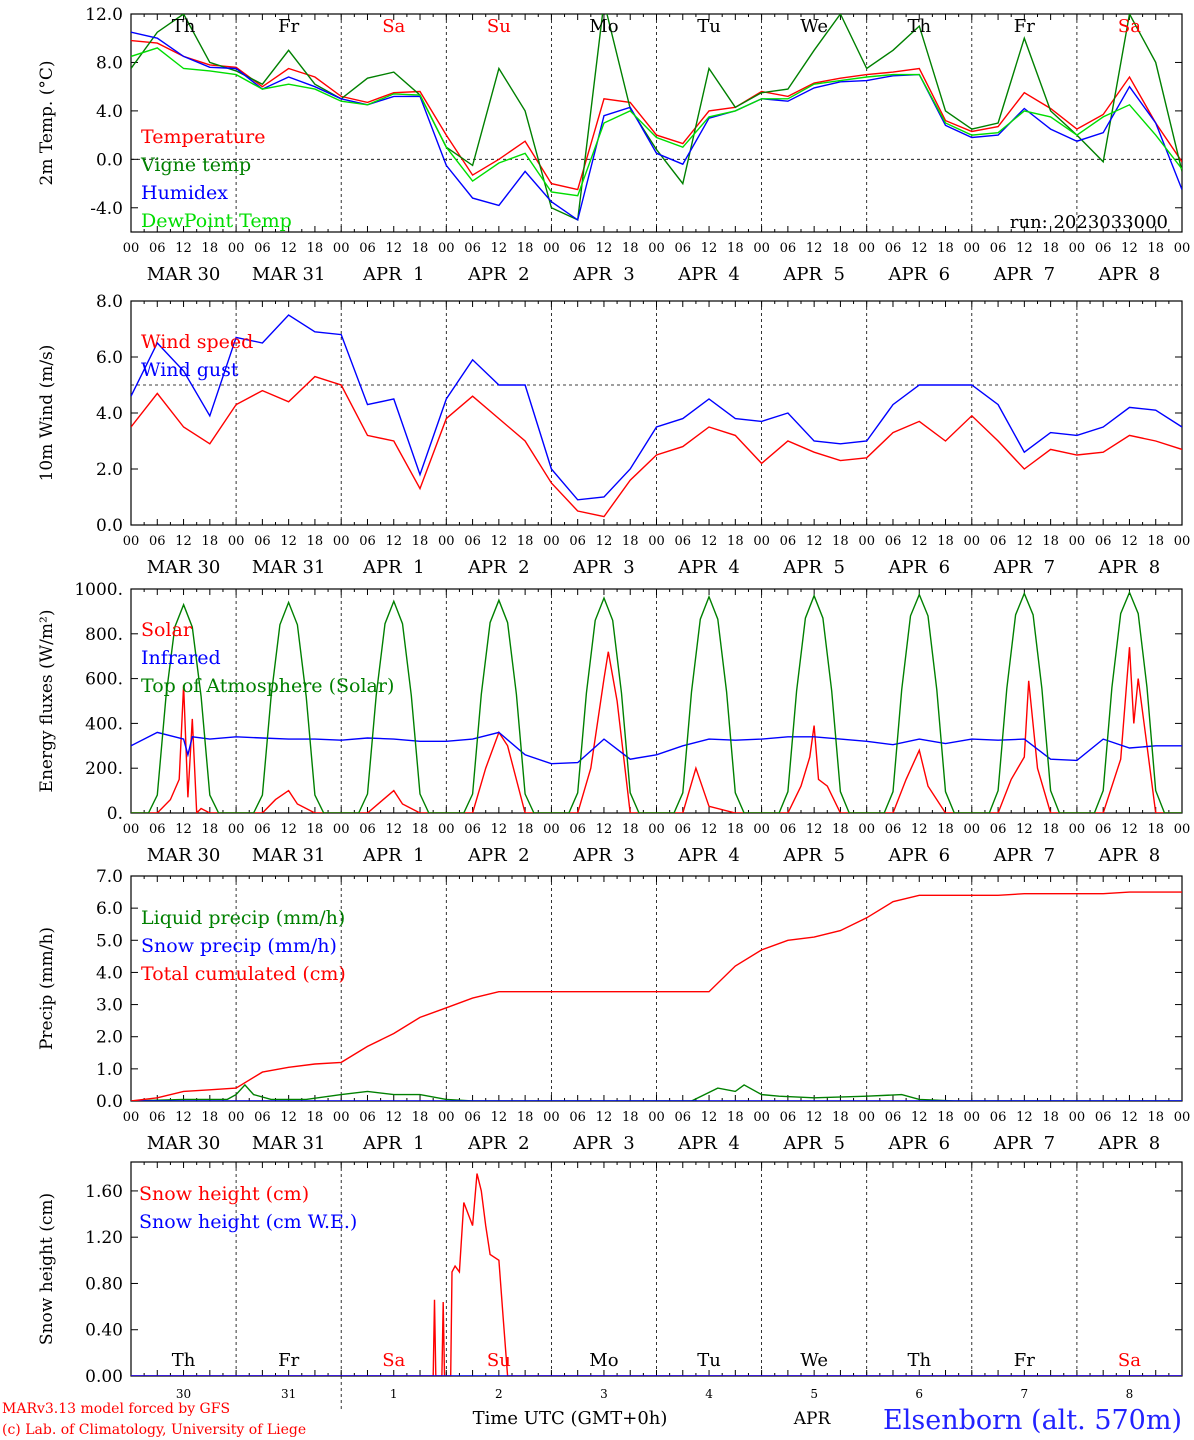  What do you see at coordinates (1025, 1394) in the screenshot?
I see `day-number-label: 7` at bounding box center [1025, 1394].